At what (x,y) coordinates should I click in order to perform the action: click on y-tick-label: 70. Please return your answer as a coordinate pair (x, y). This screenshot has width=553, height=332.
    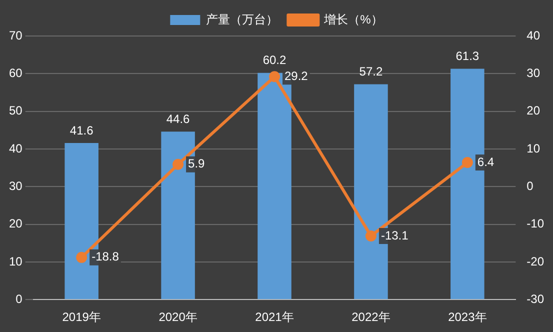
    Looking at the image, I should click on (15, 35).